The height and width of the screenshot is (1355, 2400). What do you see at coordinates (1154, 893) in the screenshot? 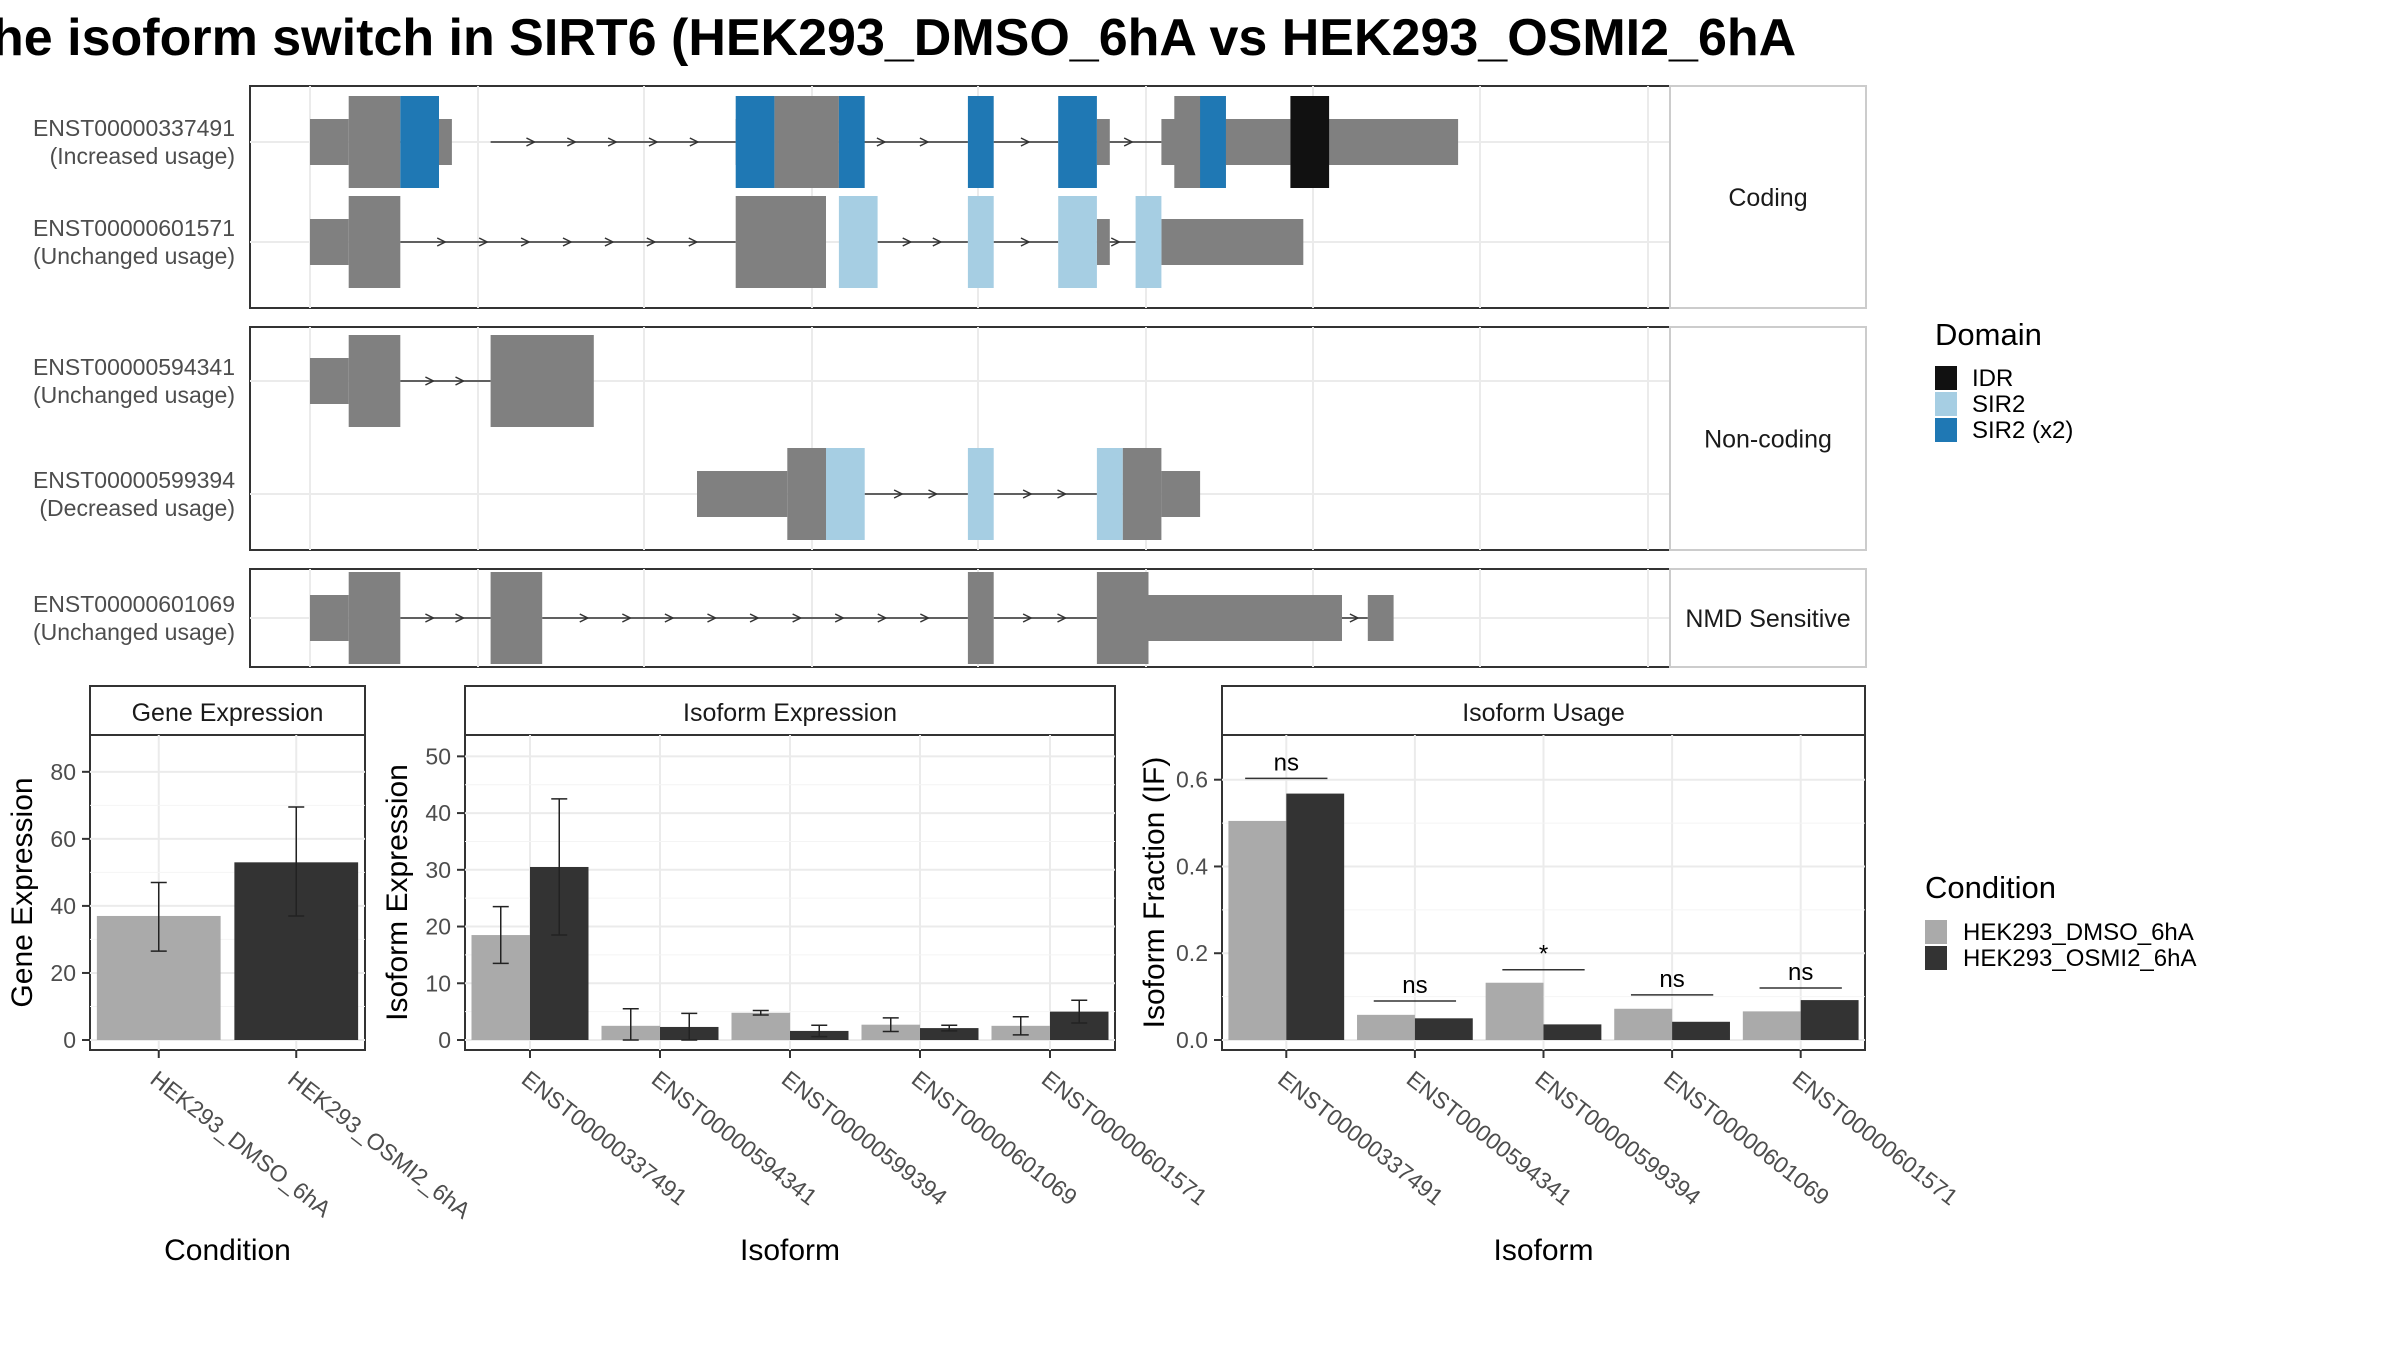
I see `y-axis-title: Isoform Fraction (IF)` at bounding box center [1154, 893].